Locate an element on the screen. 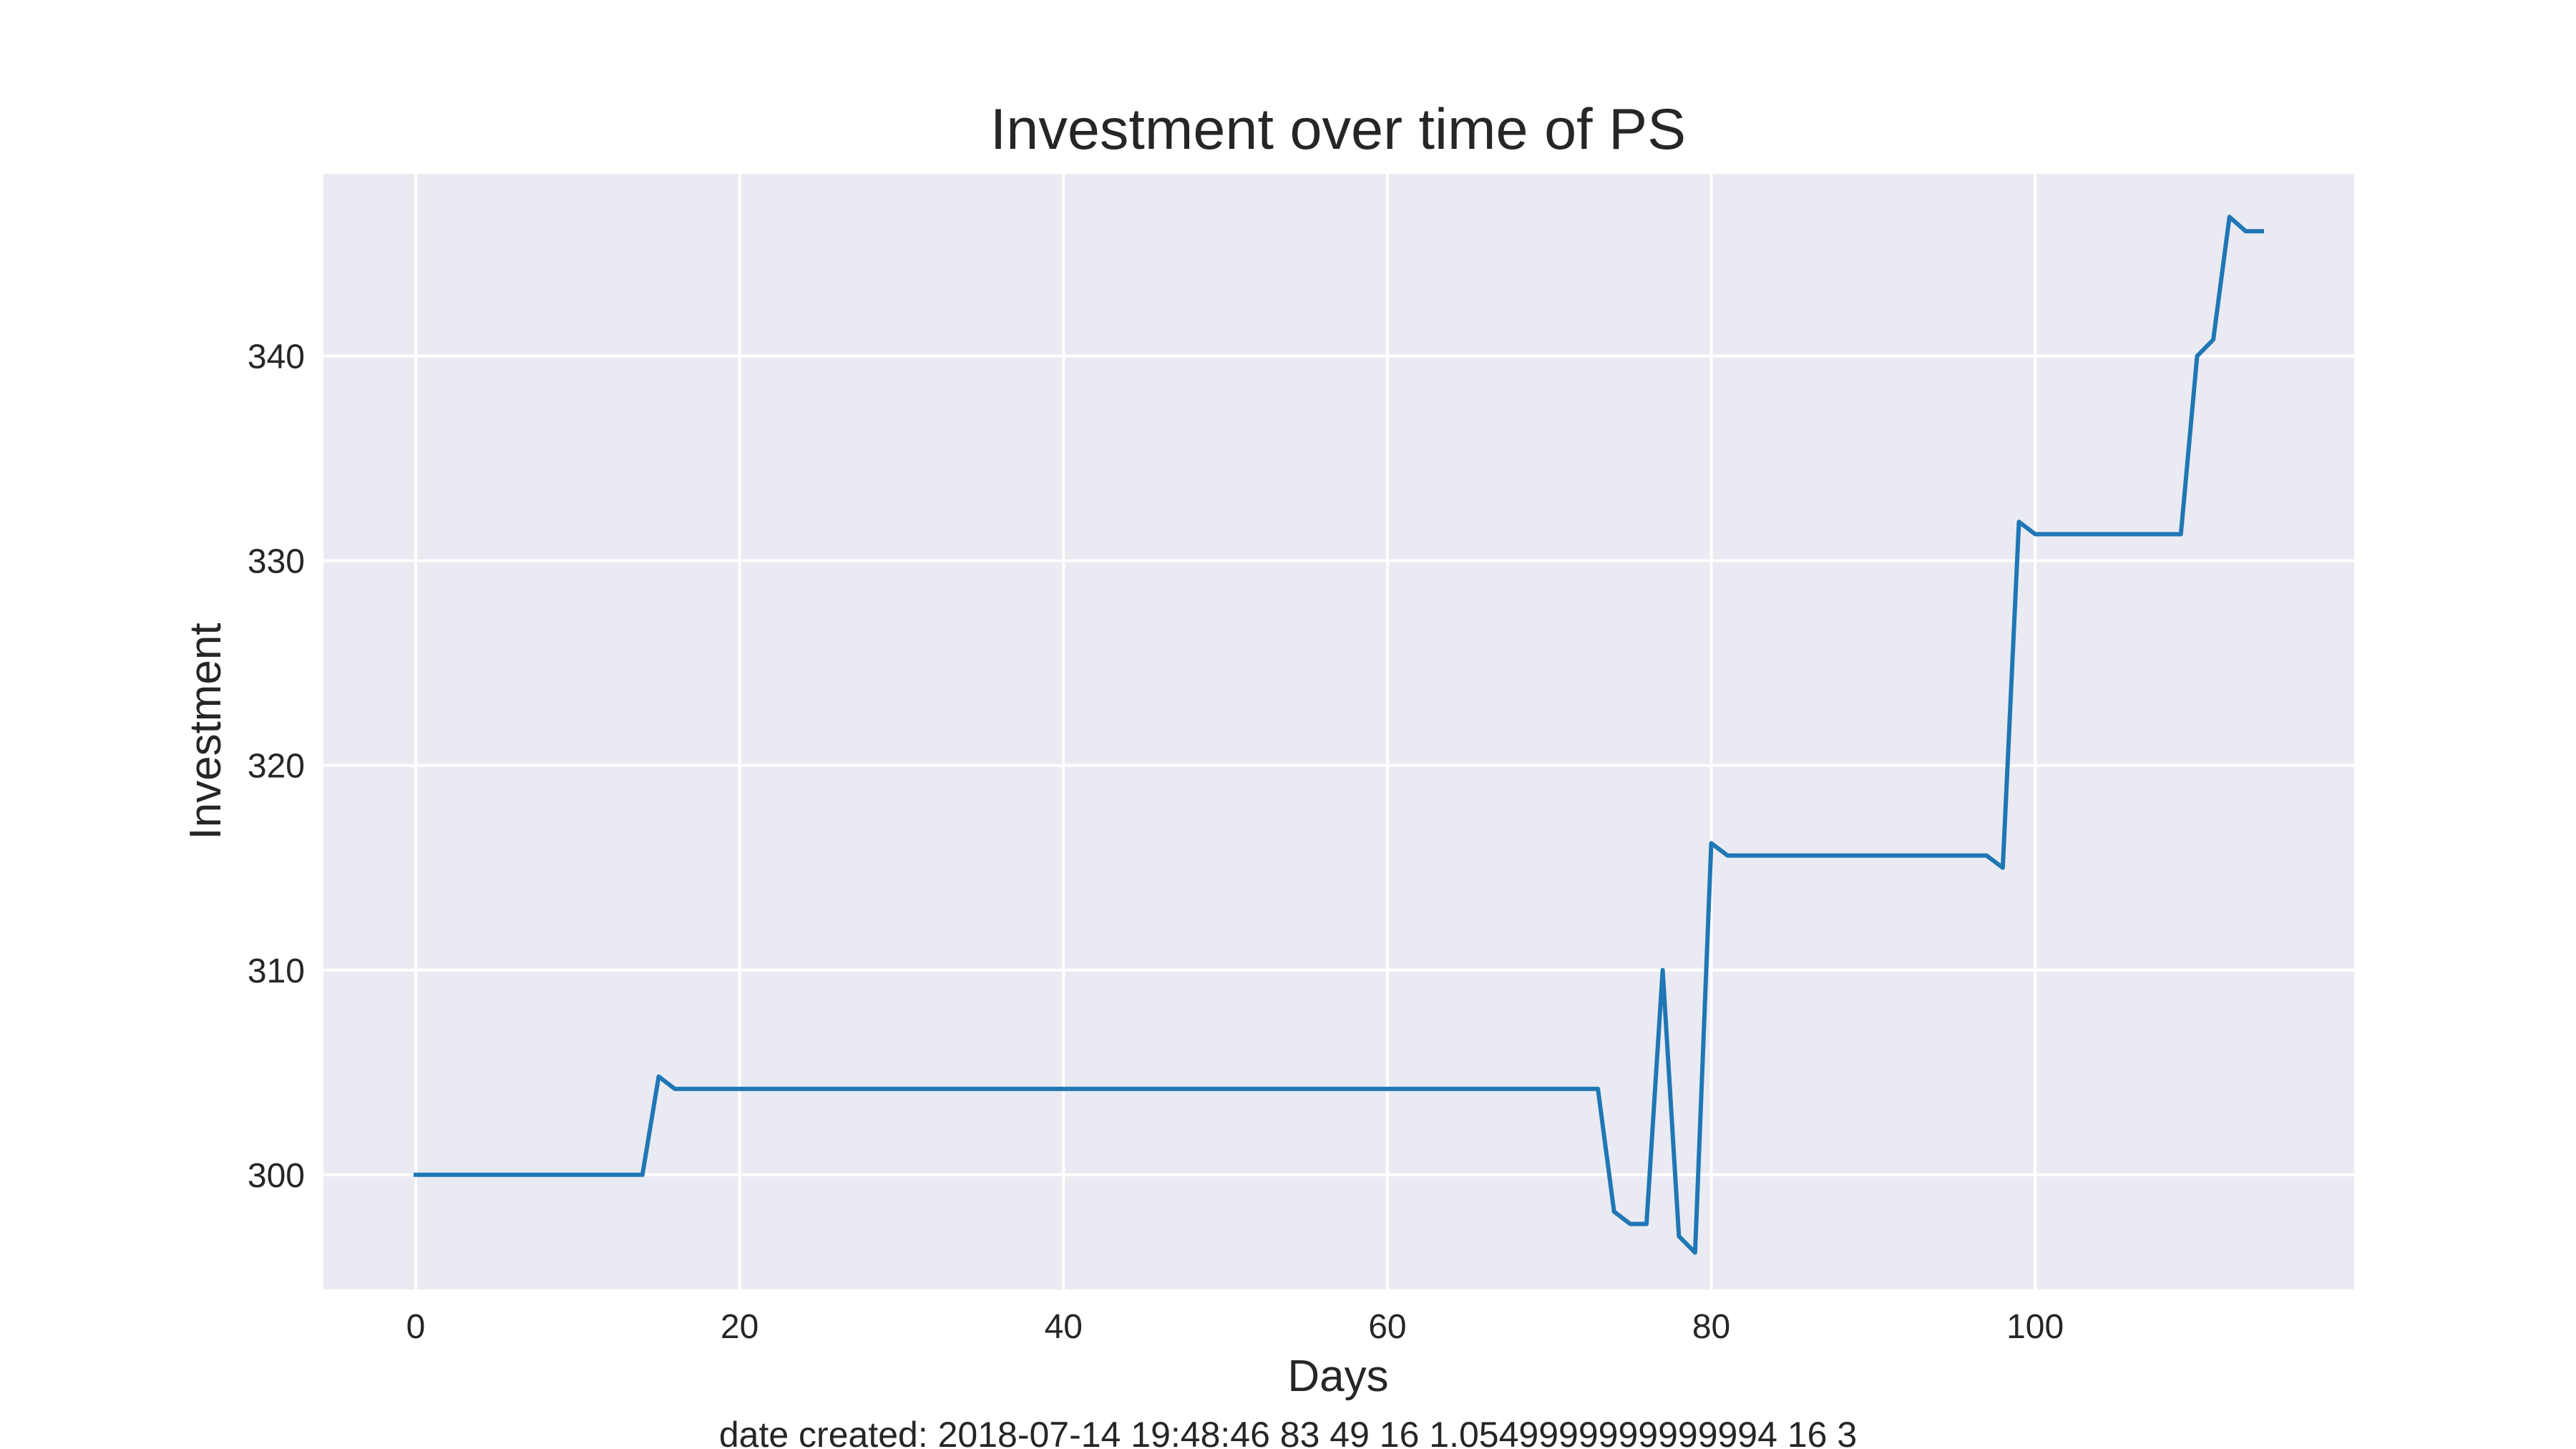  y-tick-label: 330 is located at coordinates (276, 562).